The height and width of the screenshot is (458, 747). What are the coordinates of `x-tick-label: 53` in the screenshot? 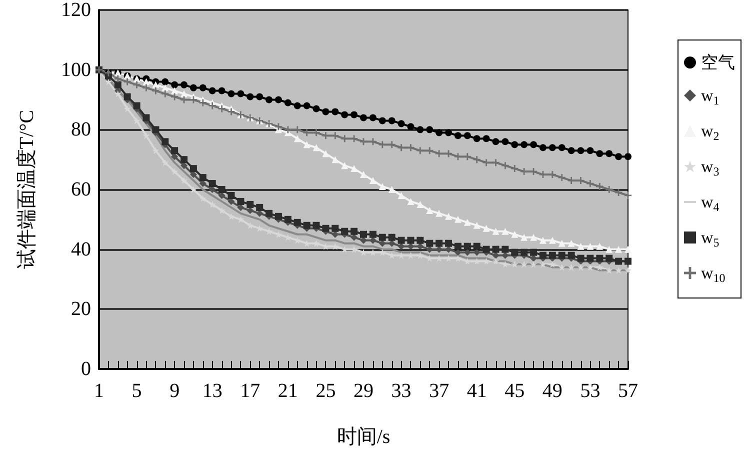 It's located at (590, 391).